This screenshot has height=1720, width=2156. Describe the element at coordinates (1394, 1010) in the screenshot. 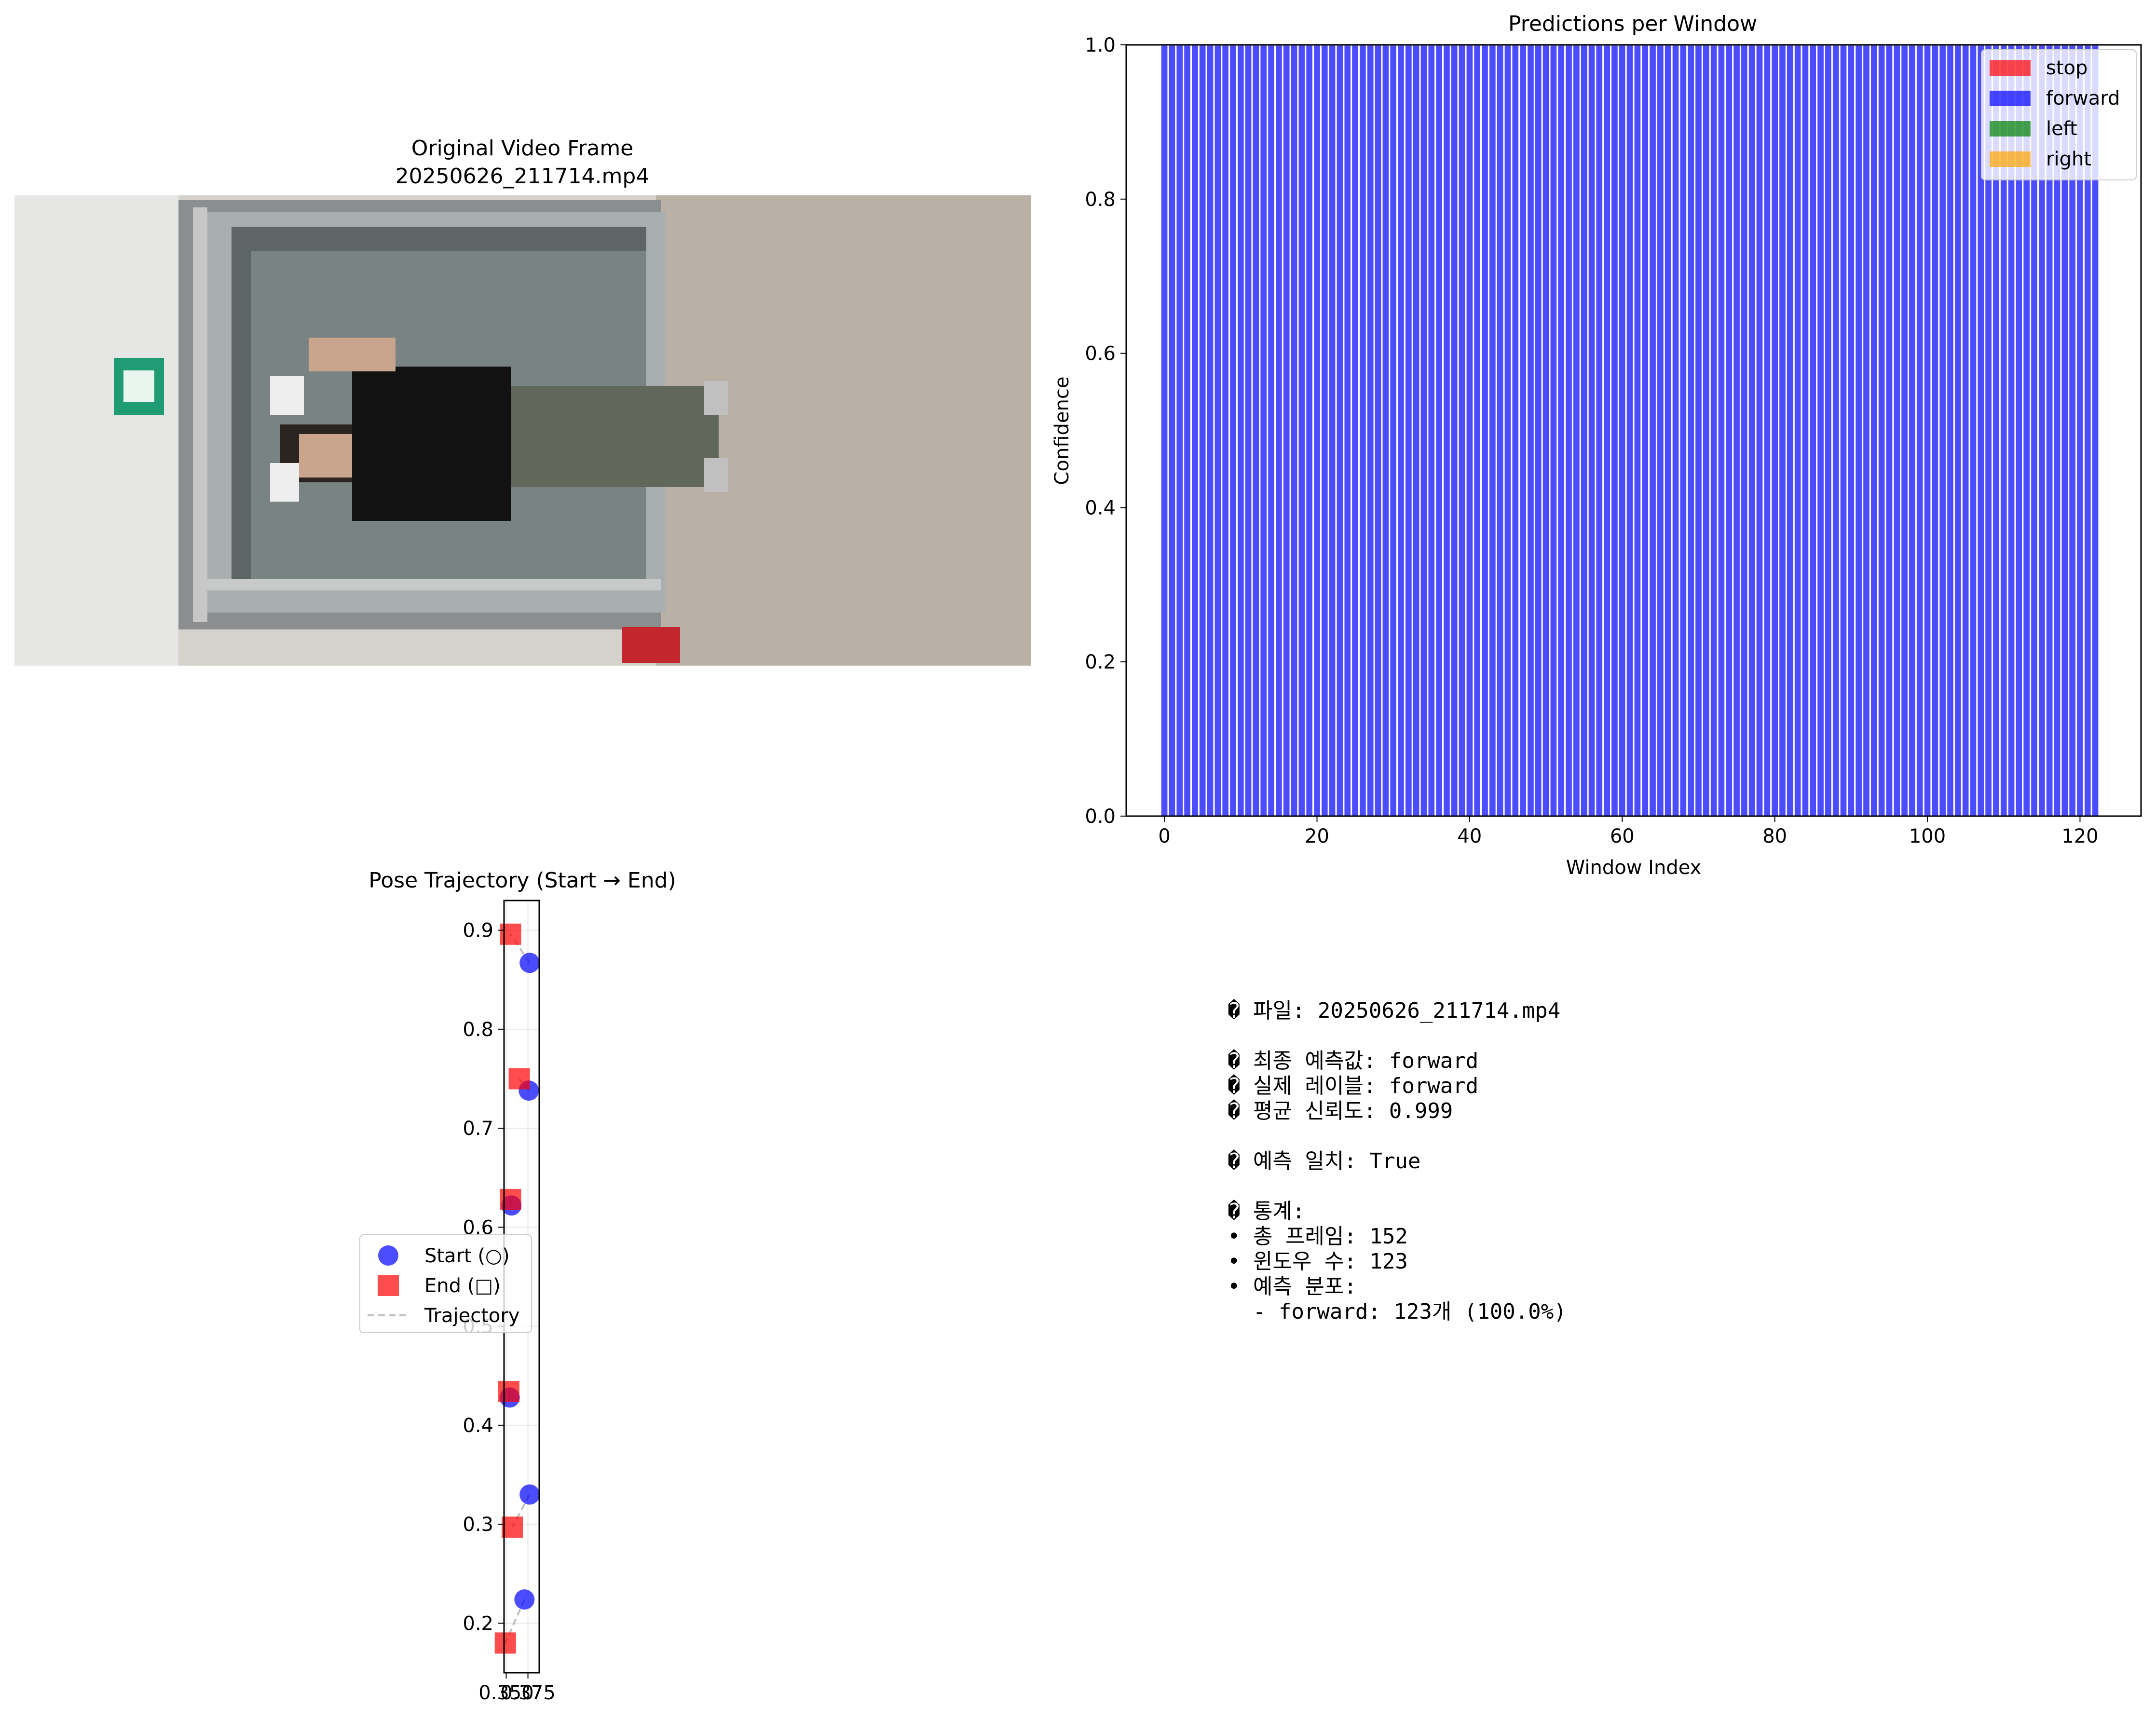

I see `summary-line: � 파일: 20250626_211714.mp4` at that location.